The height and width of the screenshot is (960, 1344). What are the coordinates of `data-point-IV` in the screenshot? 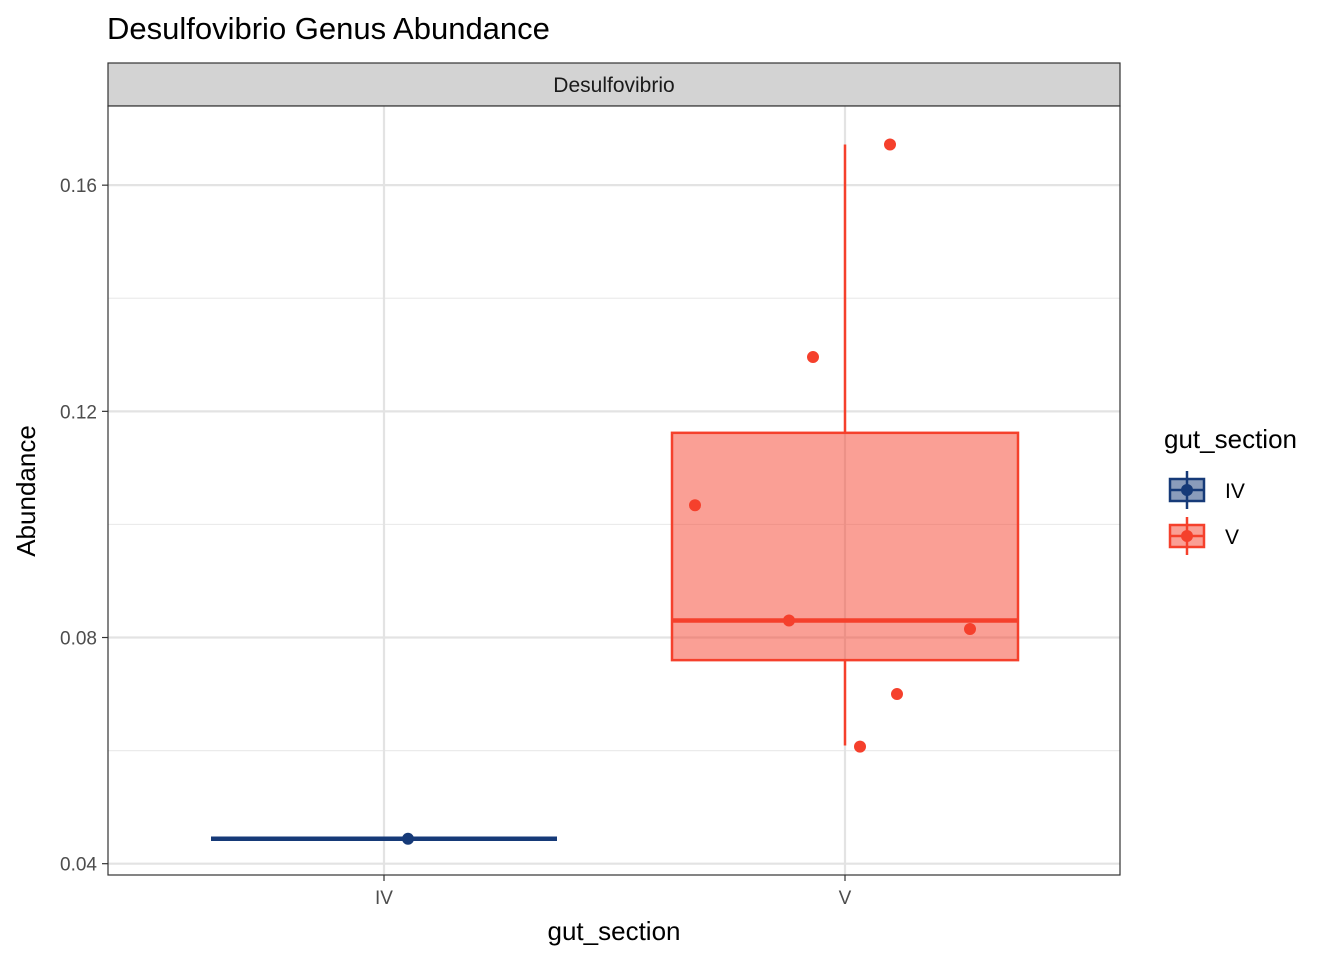 It's located at (408, 838).